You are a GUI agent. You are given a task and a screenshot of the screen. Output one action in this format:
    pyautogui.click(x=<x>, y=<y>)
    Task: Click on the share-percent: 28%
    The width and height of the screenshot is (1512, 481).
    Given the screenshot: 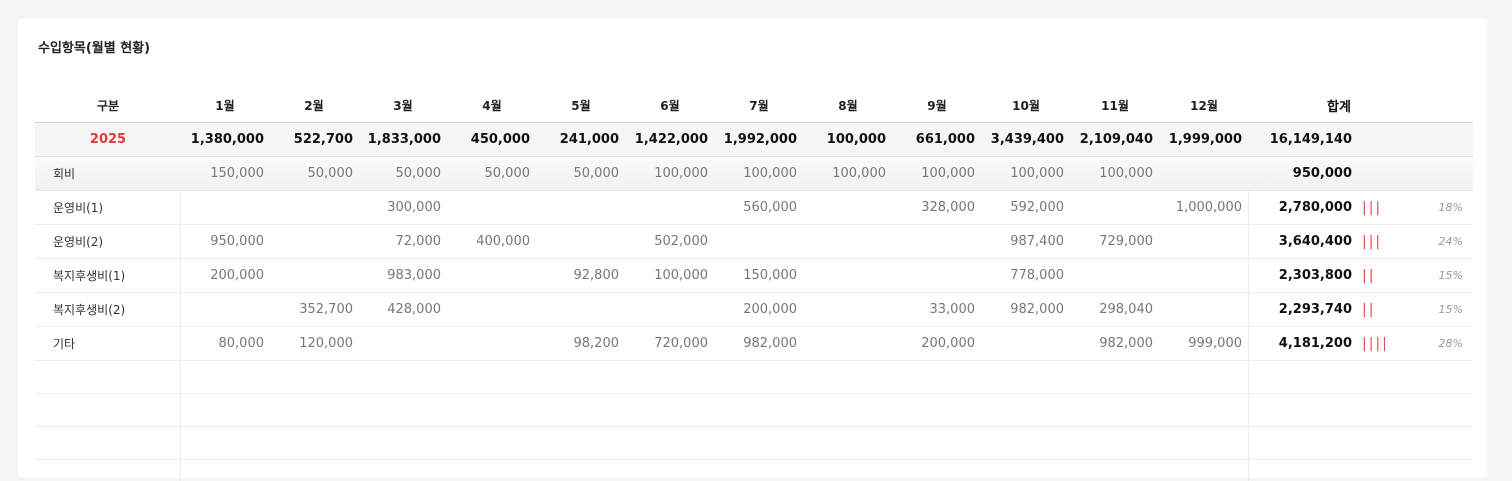 What is the action you would take?
    pyautogui.click(x=1450, y=343)
    